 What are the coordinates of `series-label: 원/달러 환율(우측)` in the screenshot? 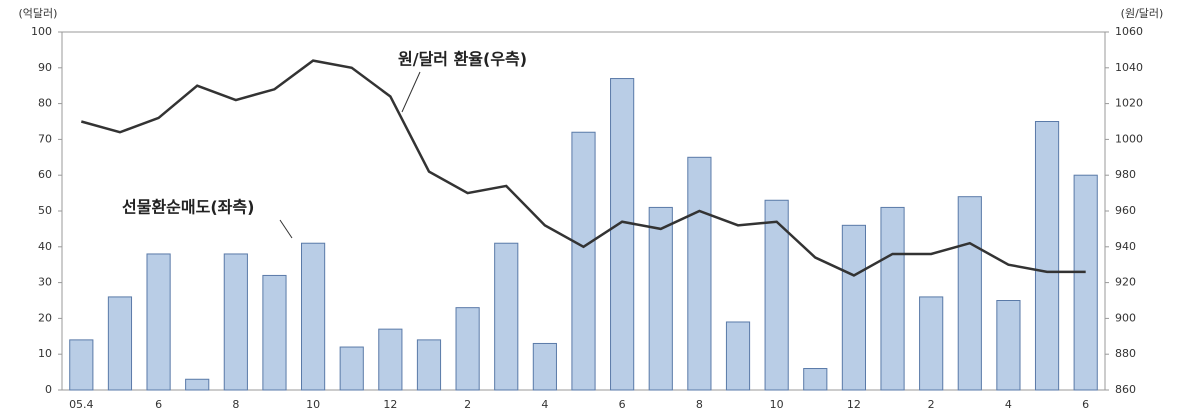 It's located at (462, 59).